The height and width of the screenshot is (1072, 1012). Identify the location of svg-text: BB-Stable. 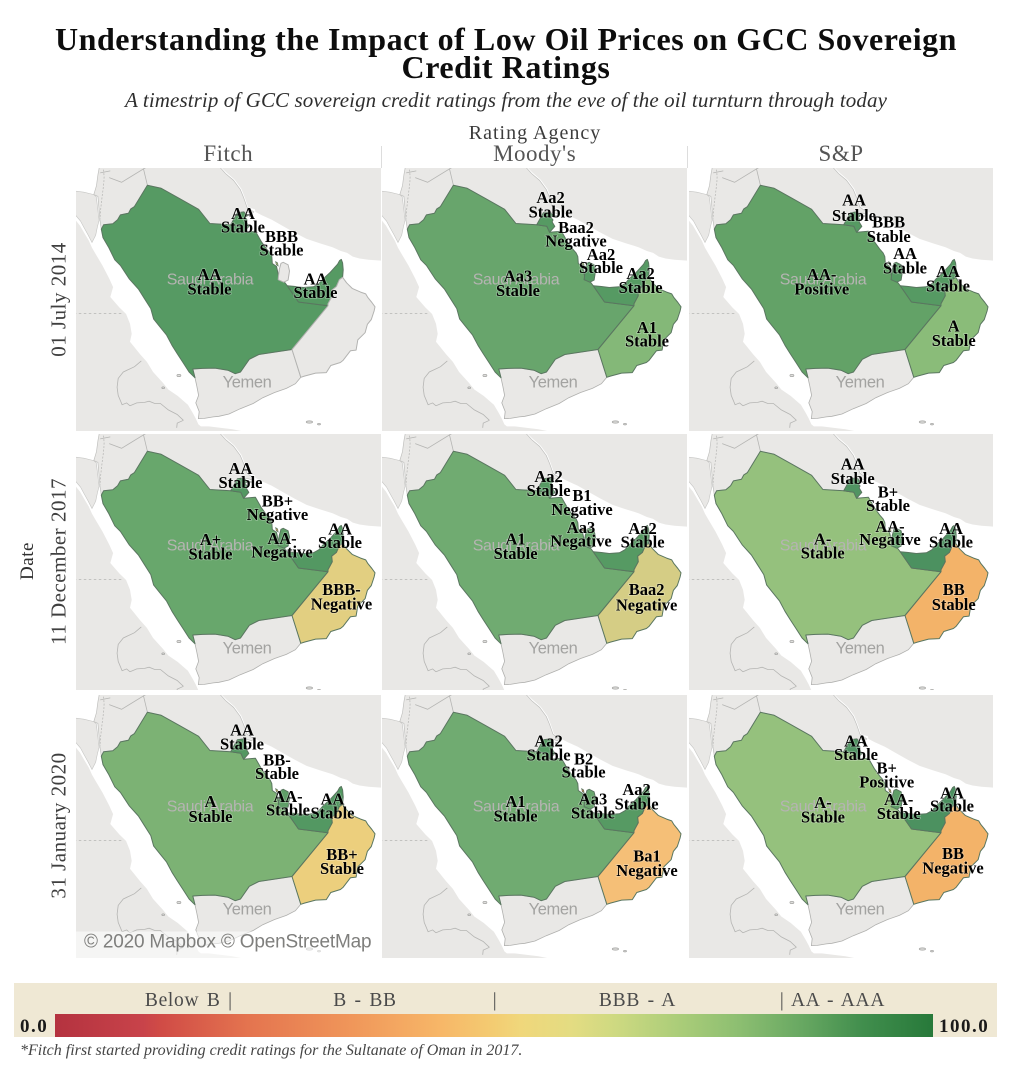
(277, 766).